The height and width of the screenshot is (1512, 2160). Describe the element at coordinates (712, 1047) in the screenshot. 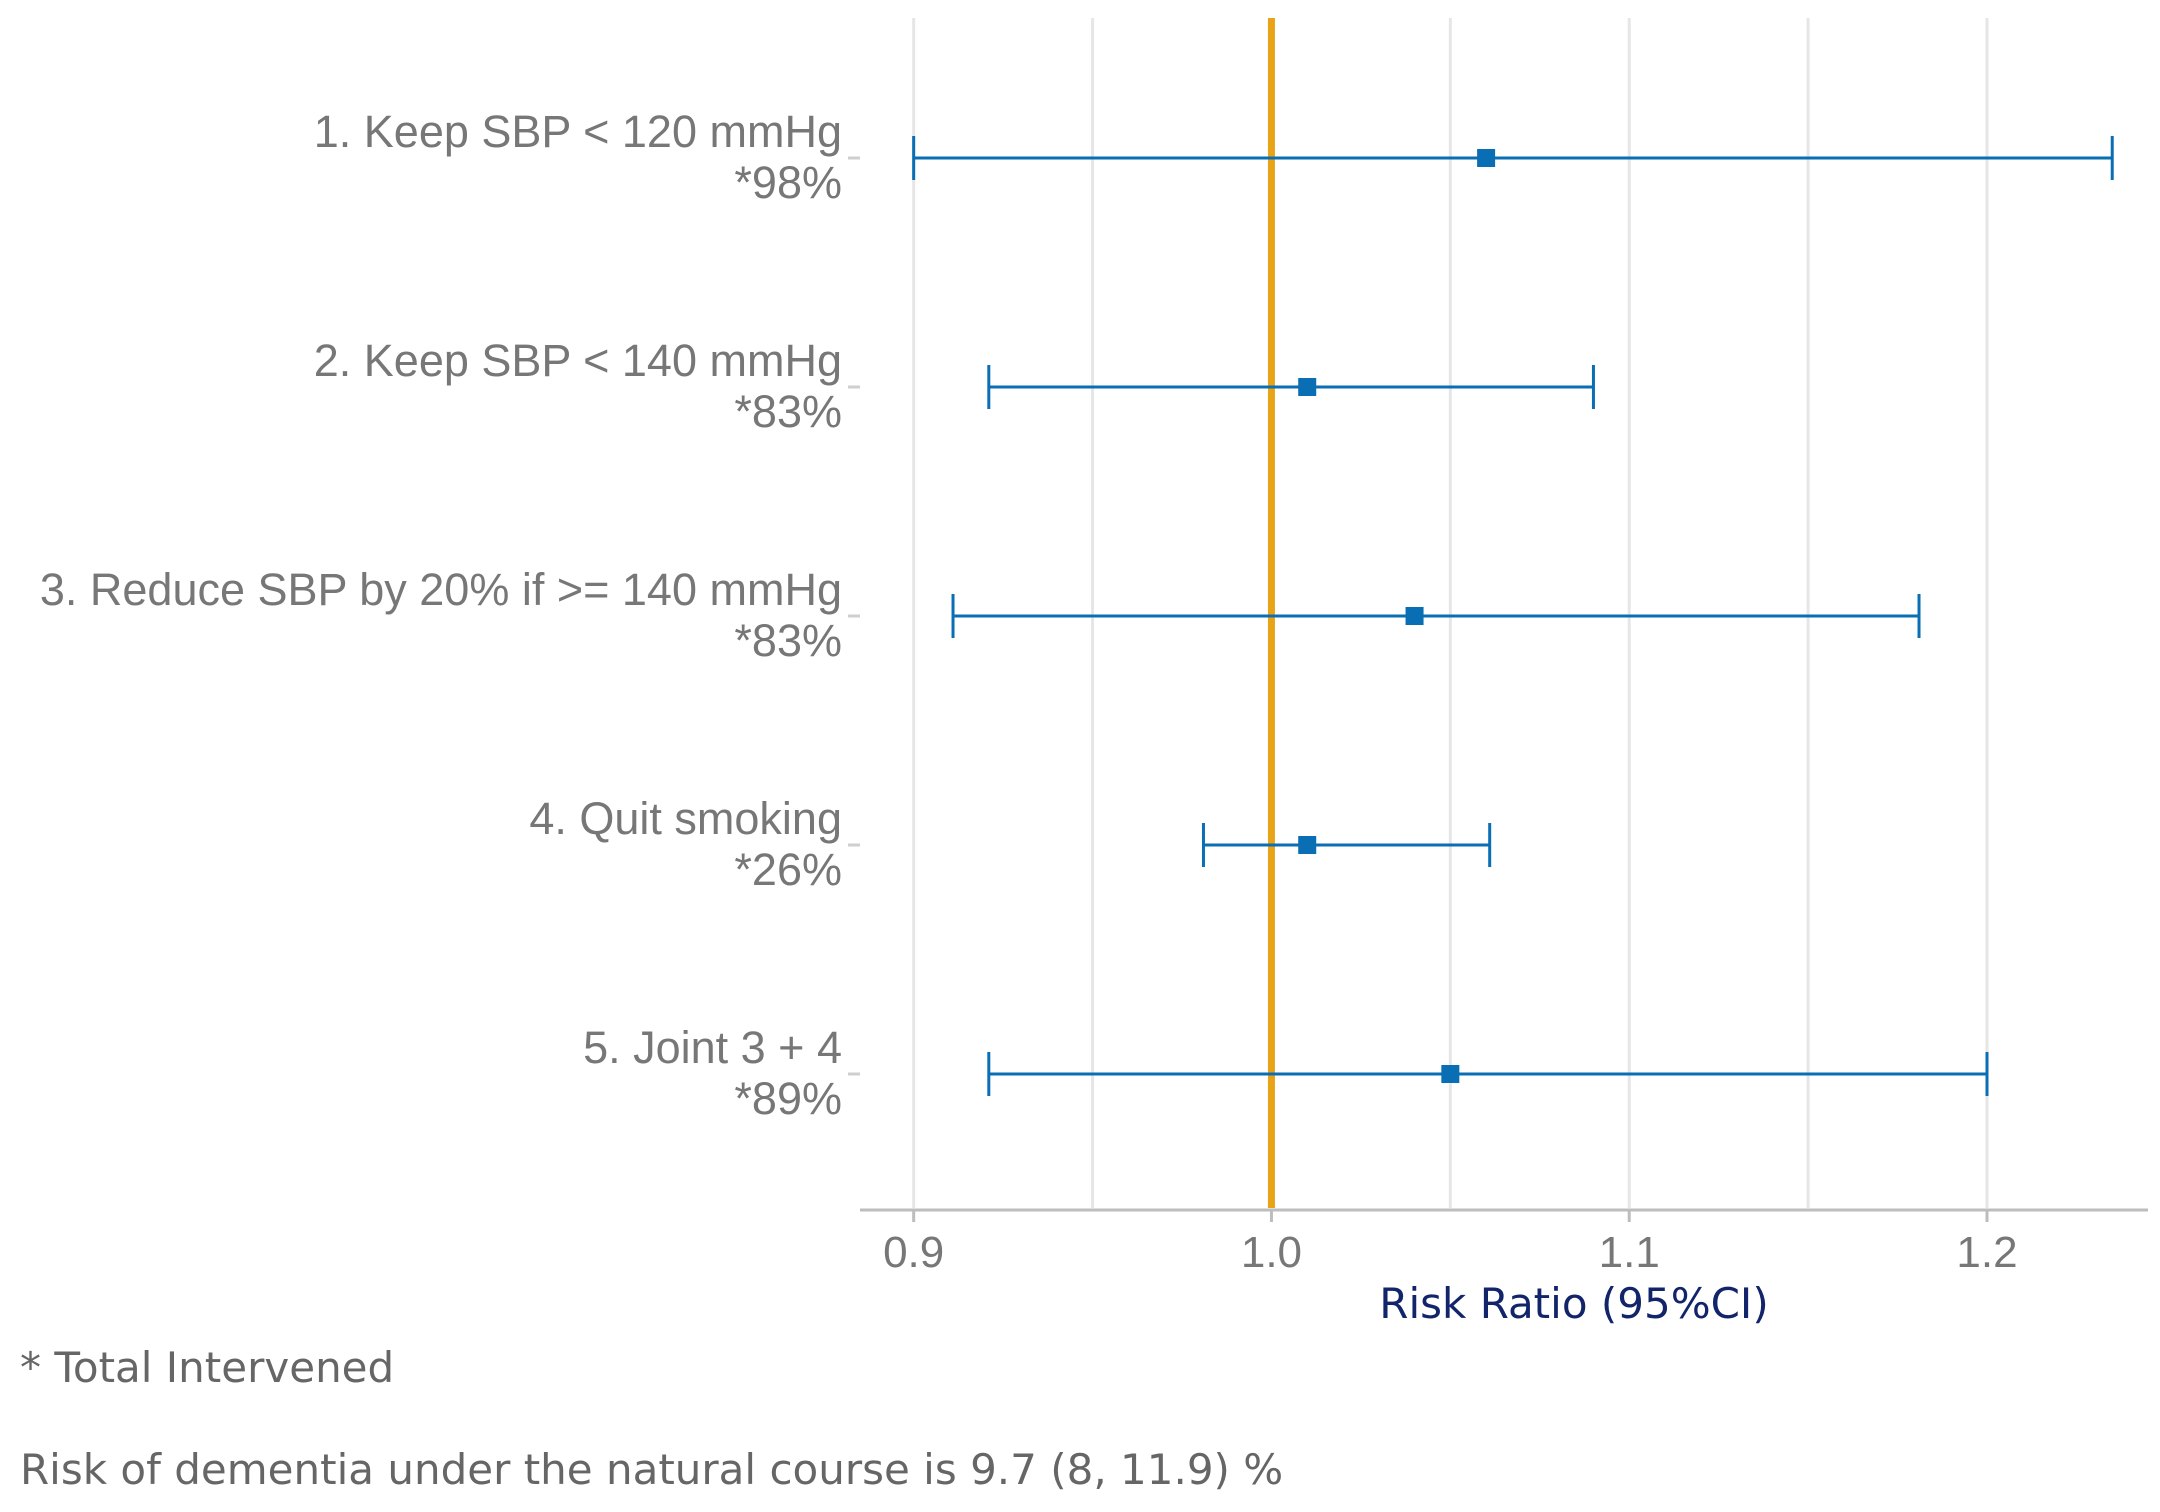

I see `row-label: 5. Joint 3 + 4` at that location.